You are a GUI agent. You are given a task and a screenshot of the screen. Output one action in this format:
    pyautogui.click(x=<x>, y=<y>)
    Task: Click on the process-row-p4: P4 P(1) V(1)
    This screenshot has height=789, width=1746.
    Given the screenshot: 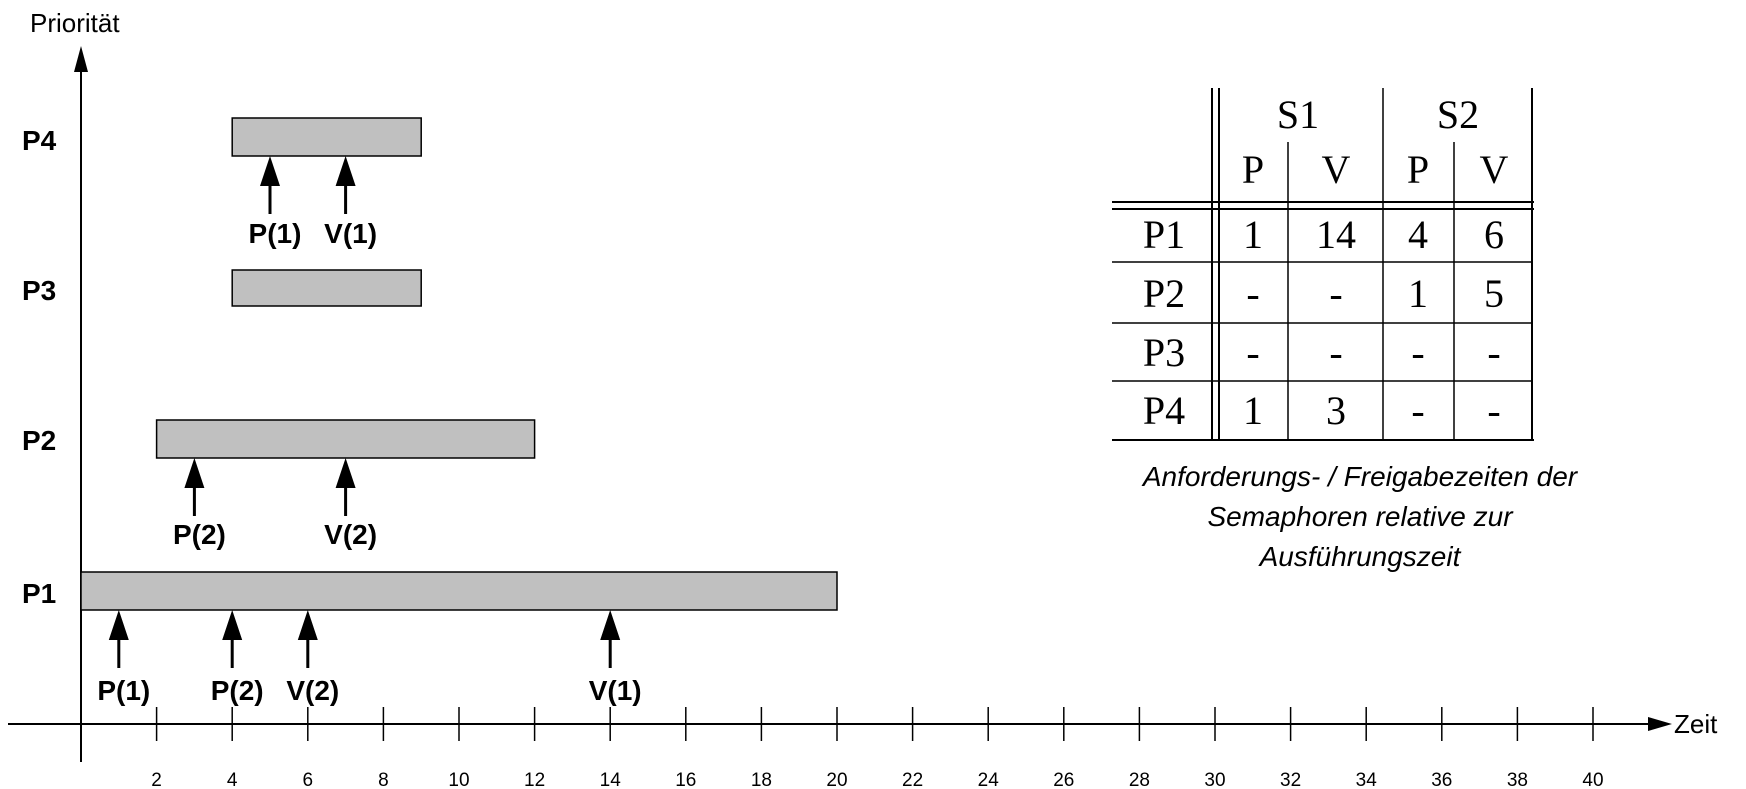 What is the action you would take?
    pyautogui.click(x=222, y=183)
    